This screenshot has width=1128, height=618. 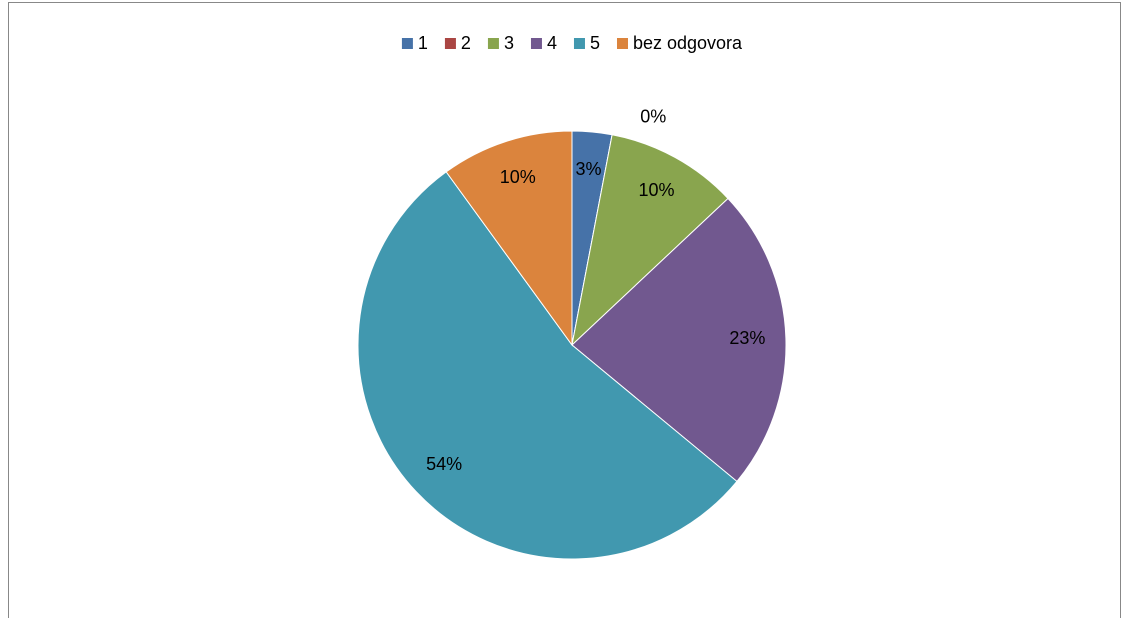 What do you see at coordinates (466, 43) in the screenshot?
I see `legend-label: 2` at bounding box center [466, 43].